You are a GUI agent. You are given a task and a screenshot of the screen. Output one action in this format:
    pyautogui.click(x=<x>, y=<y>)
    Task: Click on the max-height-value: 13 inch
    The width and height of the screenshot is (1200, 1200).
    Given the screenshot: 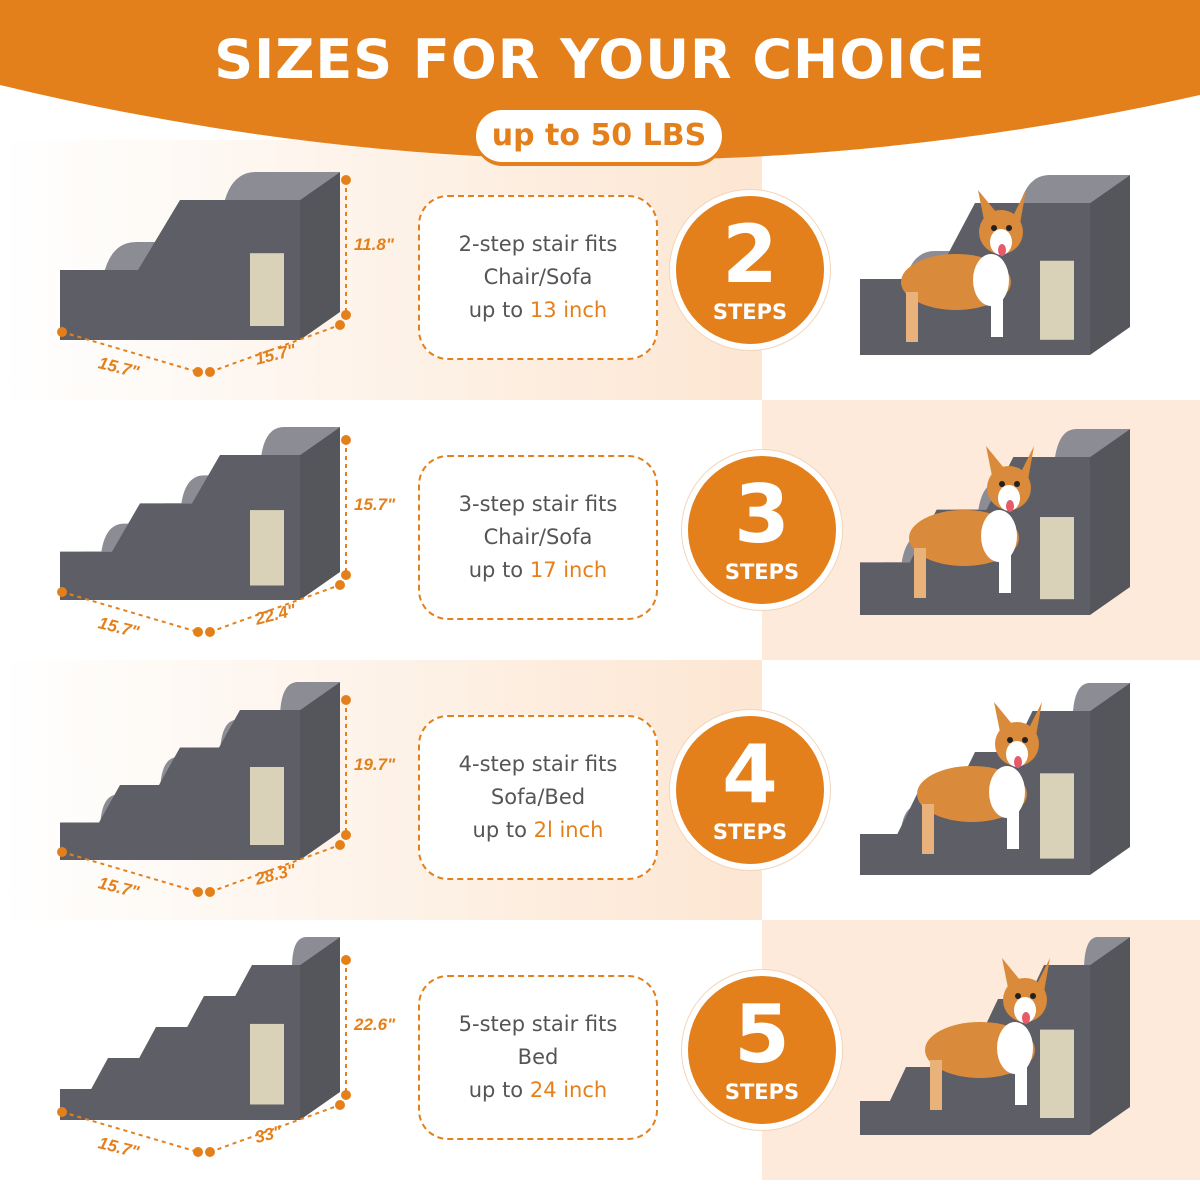 What is the action you would take?
    pyautogui.click(x=568, y=310)
    